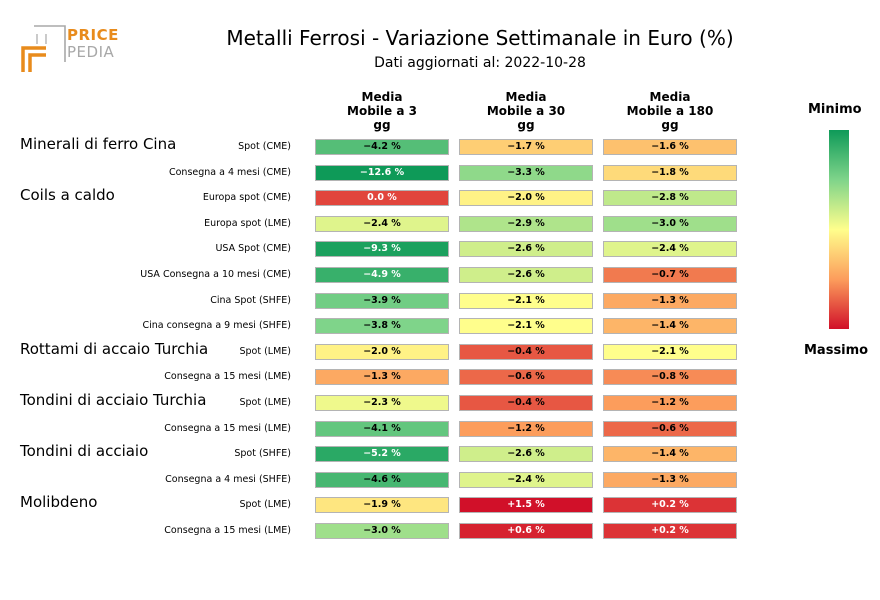  I want to click on heatmap-cell: −1.6 %, so click(670, 147).